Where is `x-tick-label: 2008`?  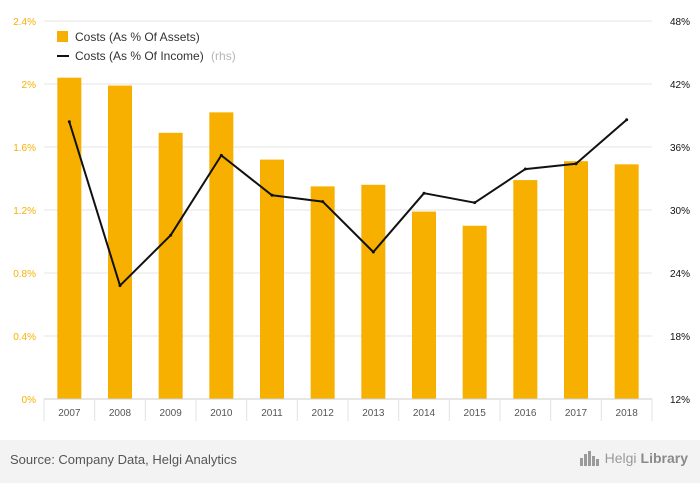
x-tick-label: 2008 is located at coordinates (120, 413).